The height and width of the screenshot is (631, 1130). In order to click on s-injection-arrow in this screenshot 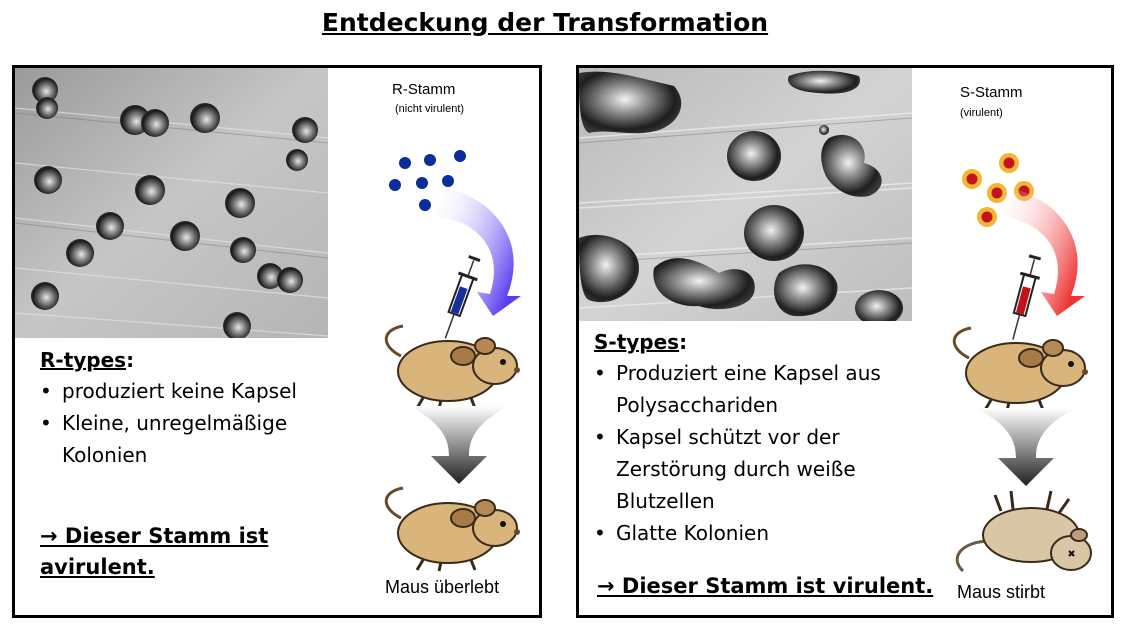, I will do `click(1042, 251)`.